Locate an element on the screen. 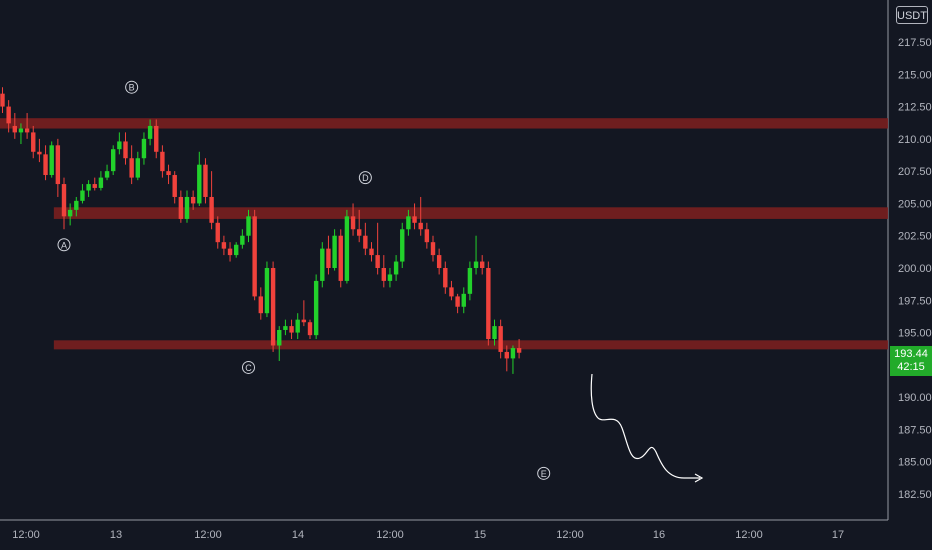  label-marker-C is located at coordinates (248, 367).